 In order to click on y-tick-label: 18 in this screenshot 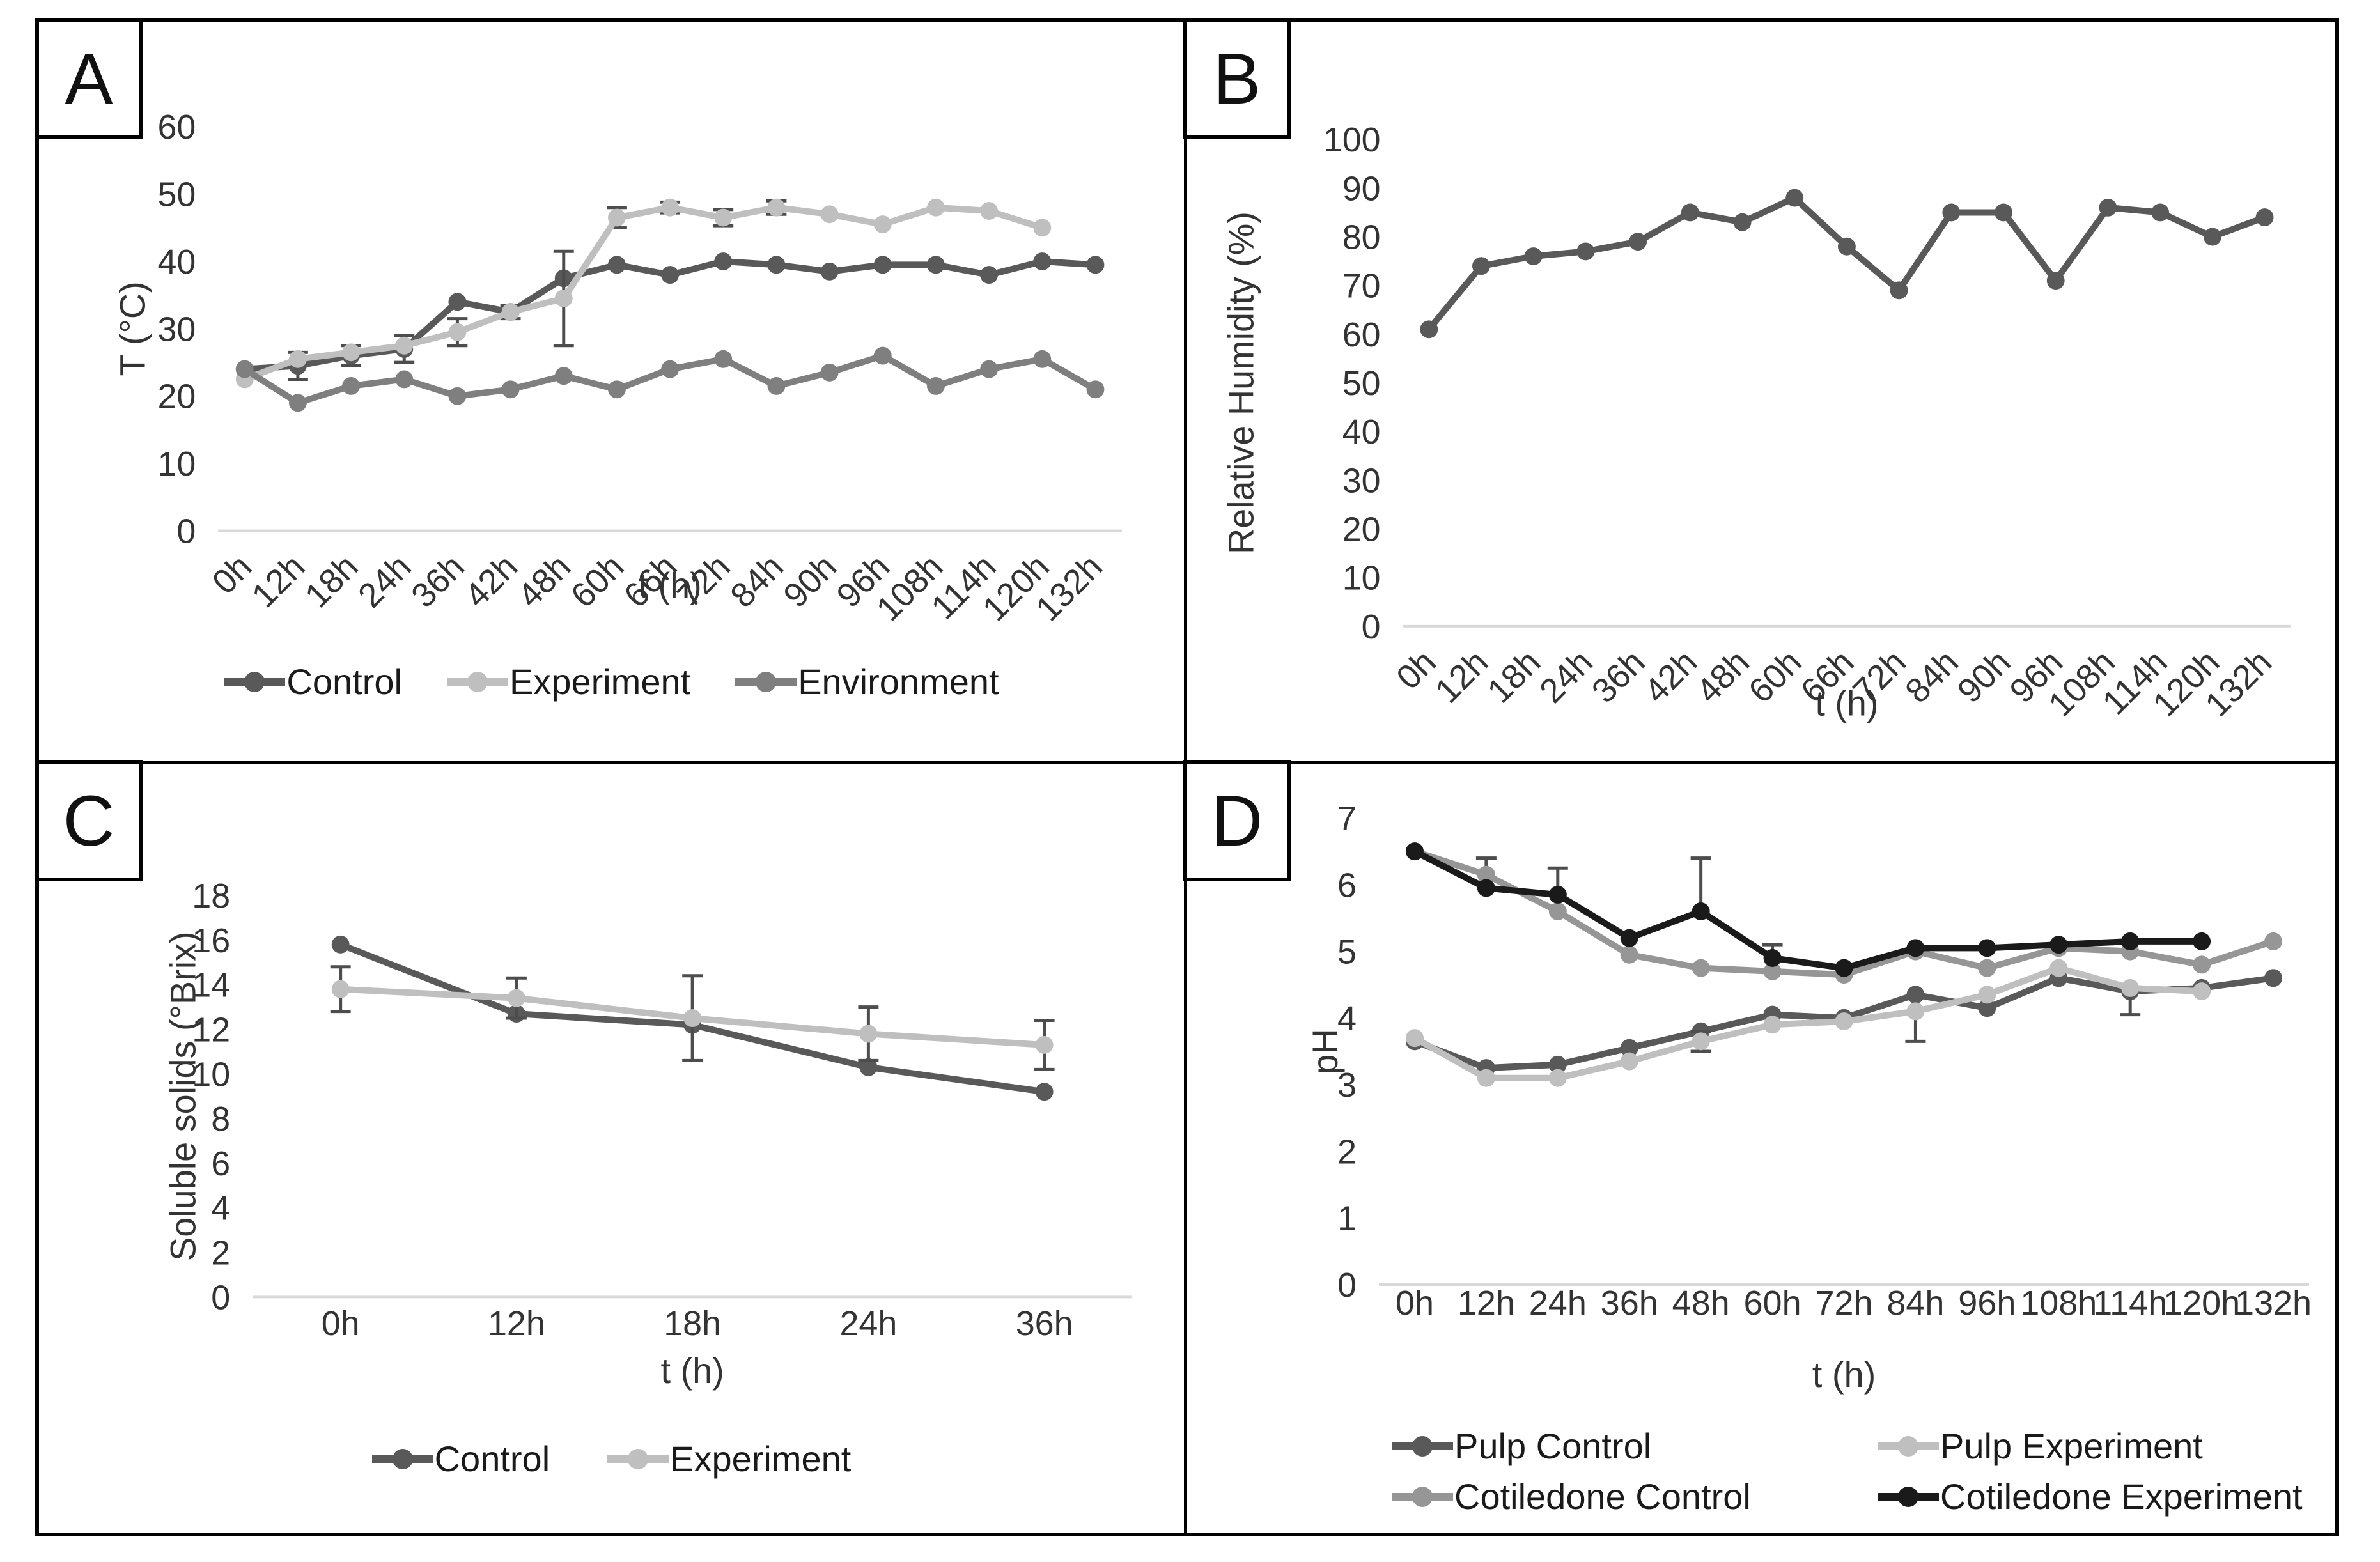, I will do `click(211, 896)`.